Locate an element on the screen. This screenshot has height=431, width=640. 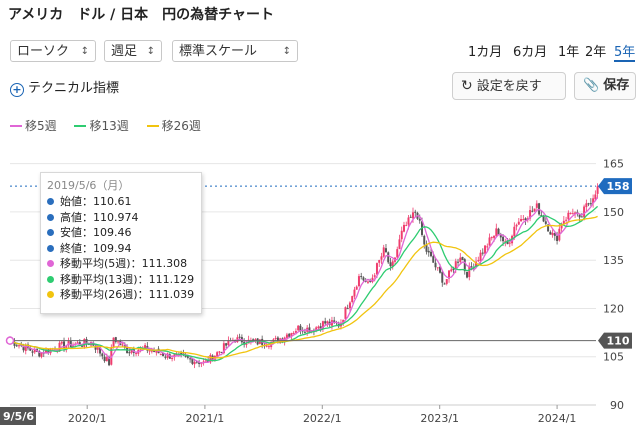
save-button: 📎 保存 is located at coordinates (605, 86).